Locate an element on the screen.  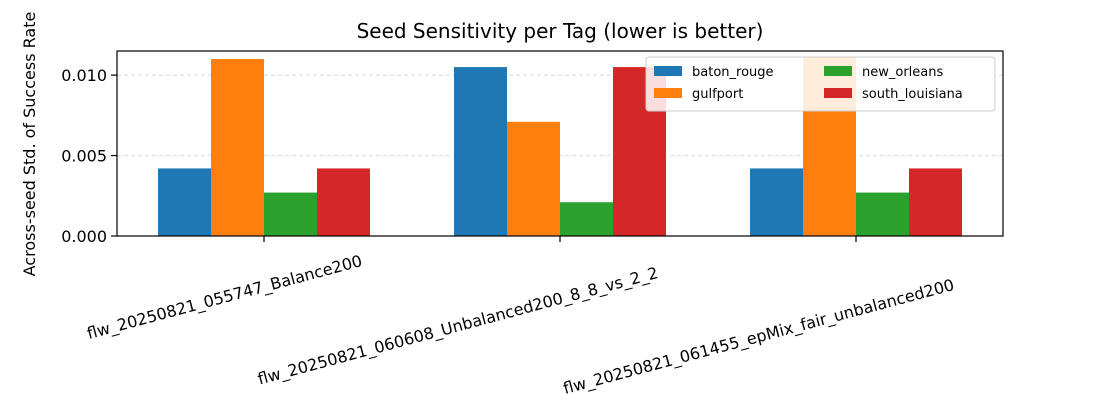
legend-label-baton_rouge: baton_rouge is located at coordinates (733, 72).